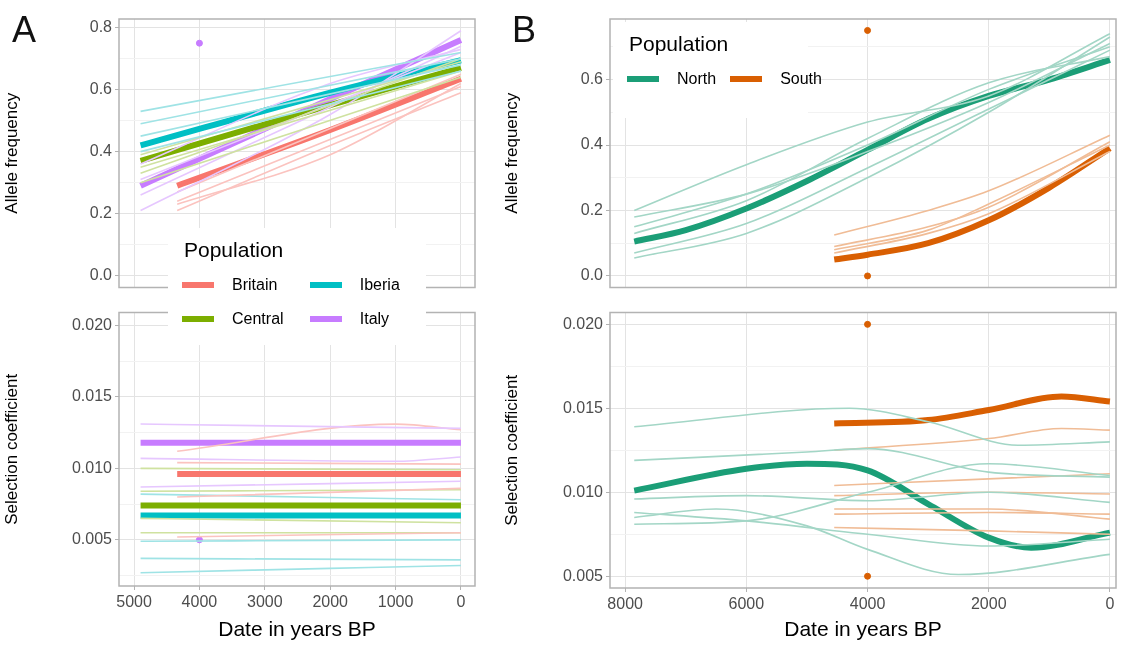 The height and width of the screenshot is (647, 1121). What do you see at coordinates (134, 602) in the screenshot?
I see `x-tick-label: 5000` at bounding box center [134, 602].